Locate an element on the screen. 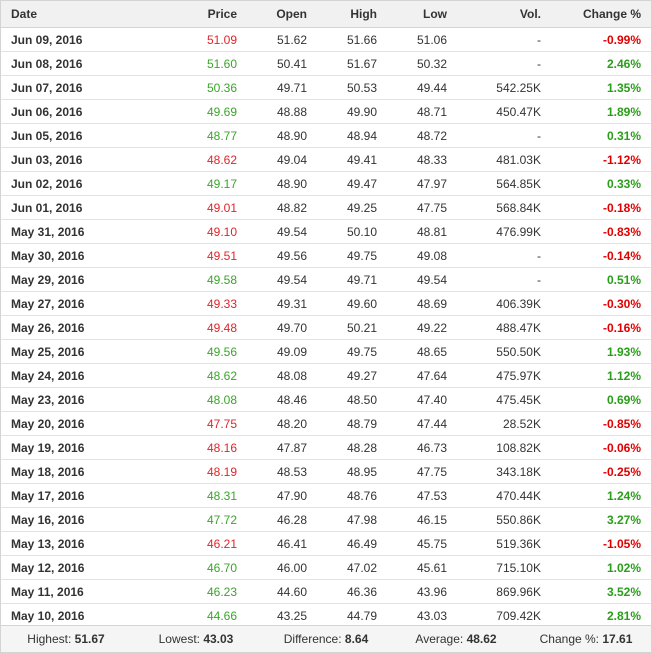 The height and width of the screenshot is (653, 652). row-price: 49.33 is located at coordinates (188, 303).